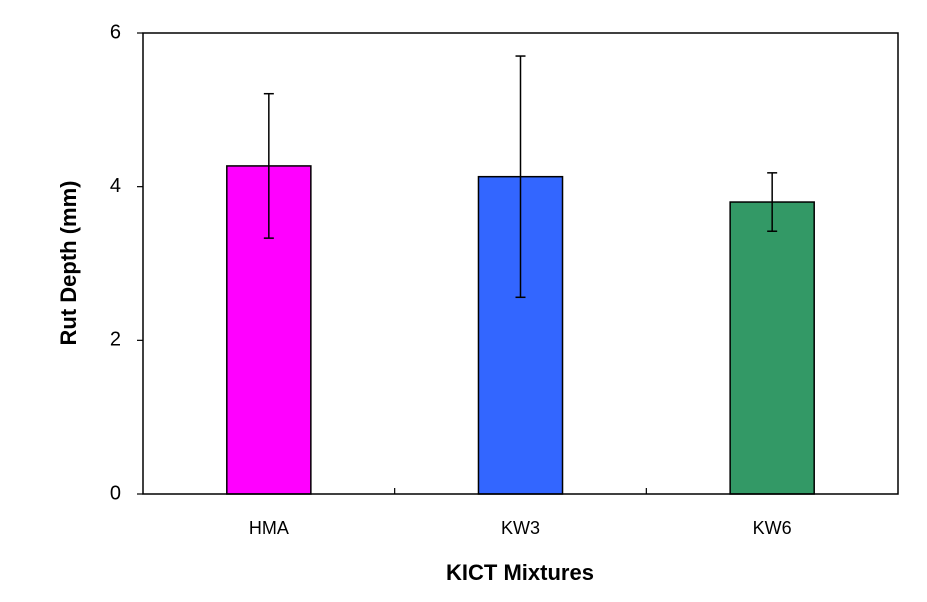  What do you see at coordinates (115, 186) in the screenshot?
I see `y-tick-label: 4` at bounding box center [115, 186].